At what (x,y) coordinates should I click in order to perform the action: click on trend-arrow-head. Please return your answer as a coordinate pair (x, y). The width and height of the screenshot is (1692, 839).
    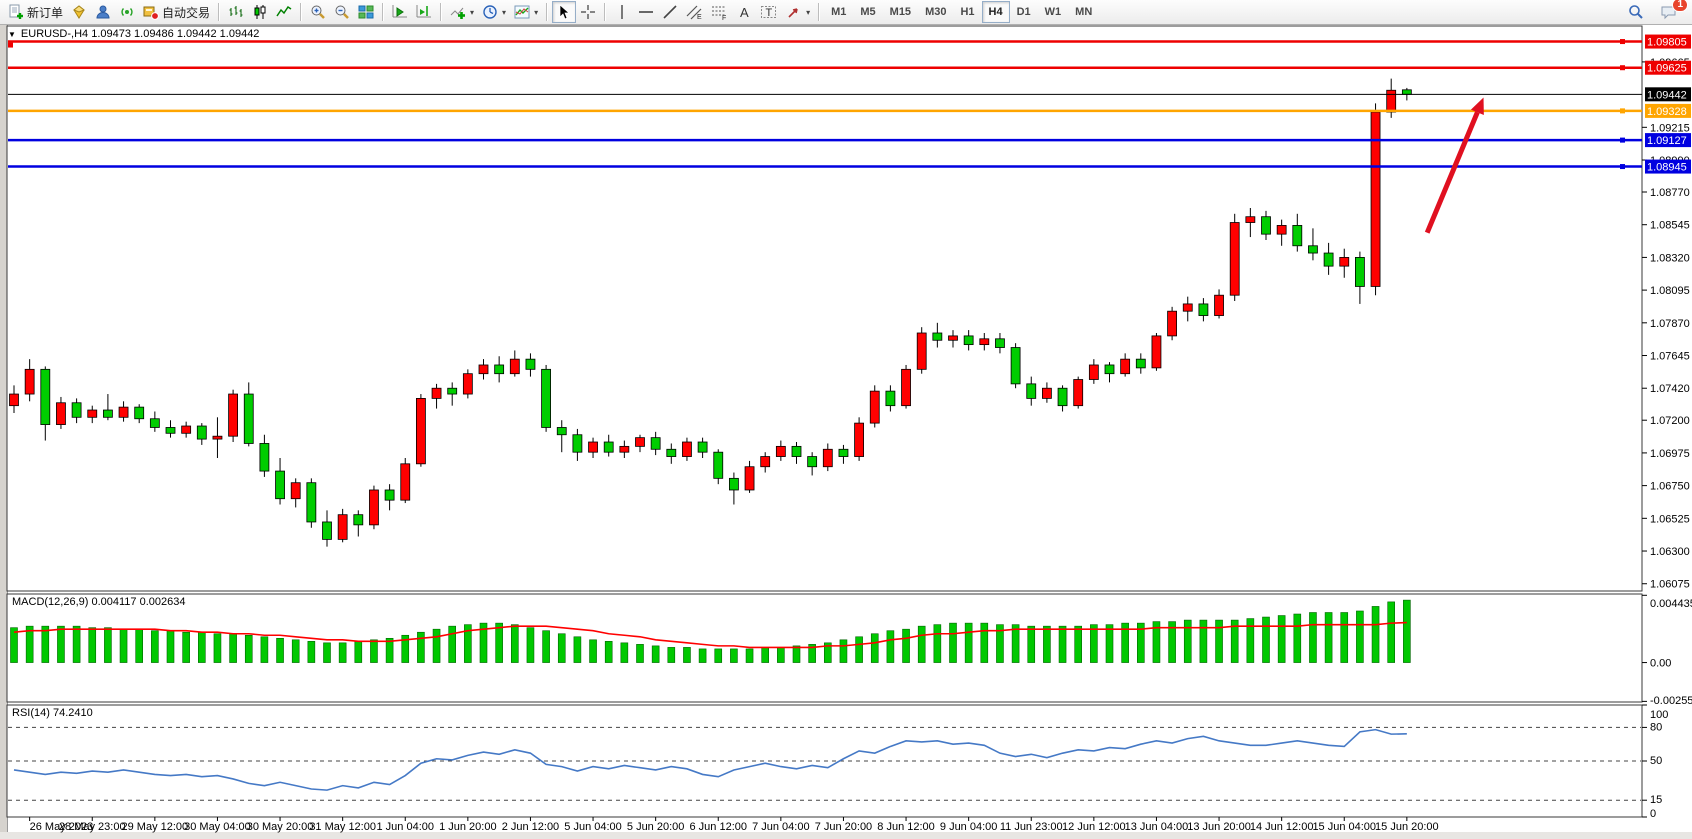
    Looking at the image, I should click on (1477, 106).